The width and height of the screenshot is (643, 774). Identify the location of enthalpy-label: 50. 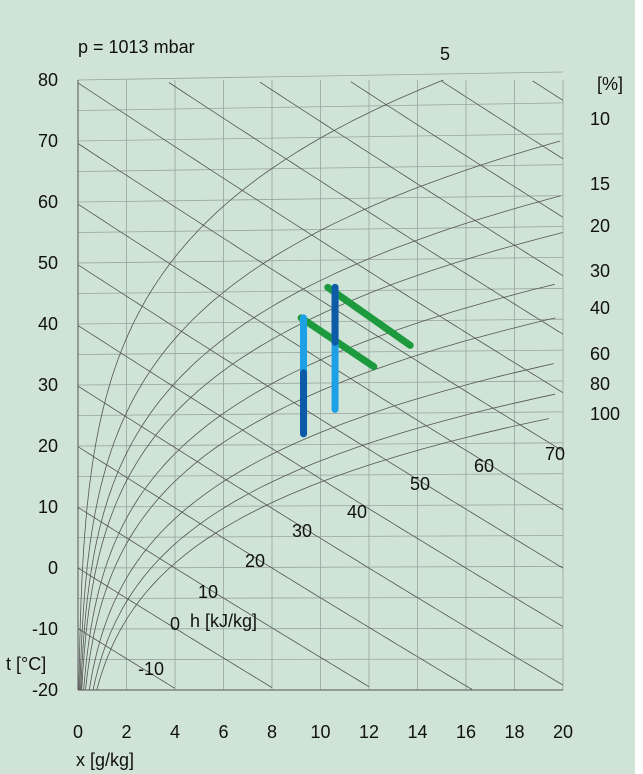
(420, 484).